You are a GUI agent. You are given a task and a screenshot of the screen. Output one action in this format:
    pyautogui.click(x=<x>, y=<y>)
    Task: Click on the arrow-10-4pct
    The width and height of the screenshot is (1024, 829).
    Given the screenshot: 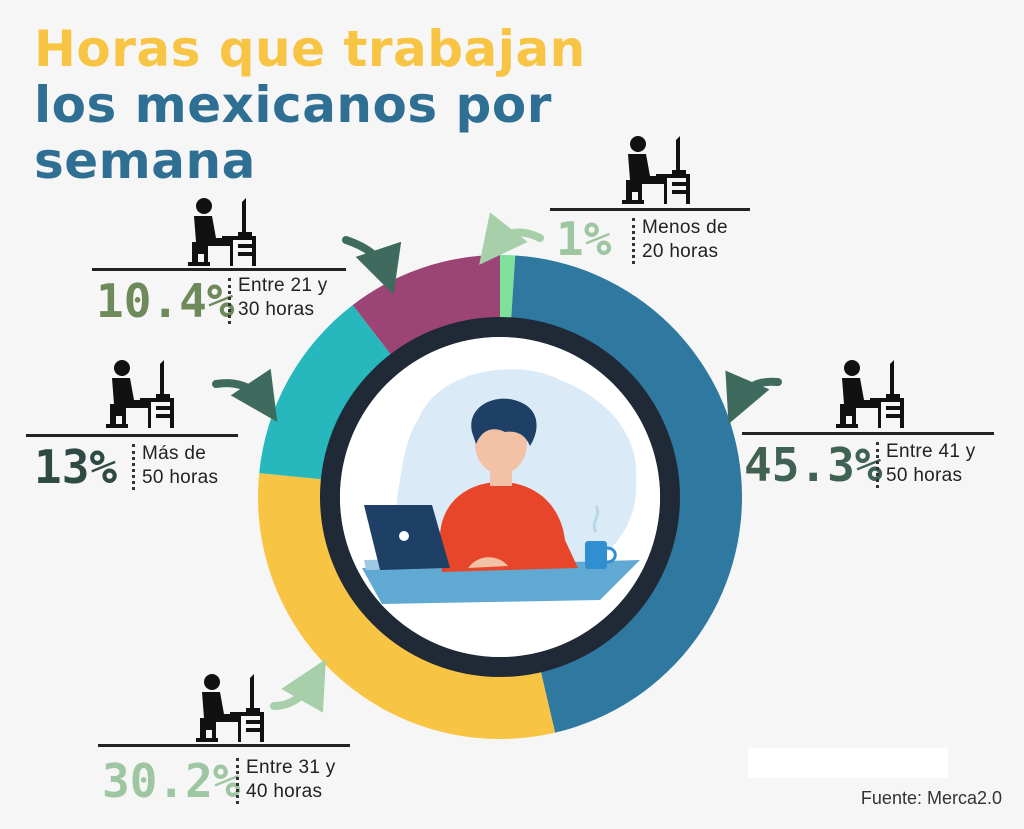 What is the action you would take?
    pyautogui.click(x=372, y=265)
    